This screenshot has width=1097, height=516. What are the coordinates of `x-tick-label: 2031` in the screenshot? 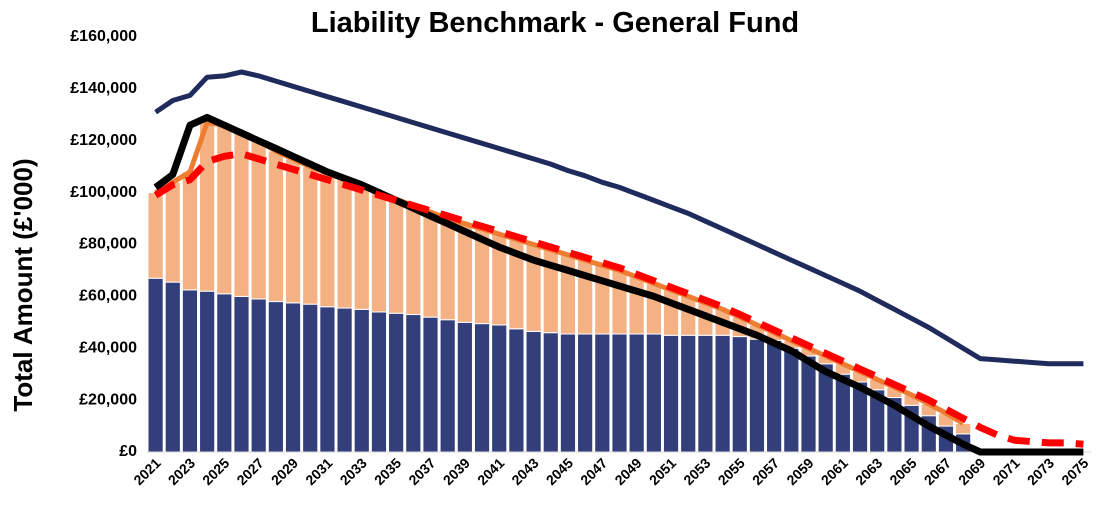 It's located at (318, 471).